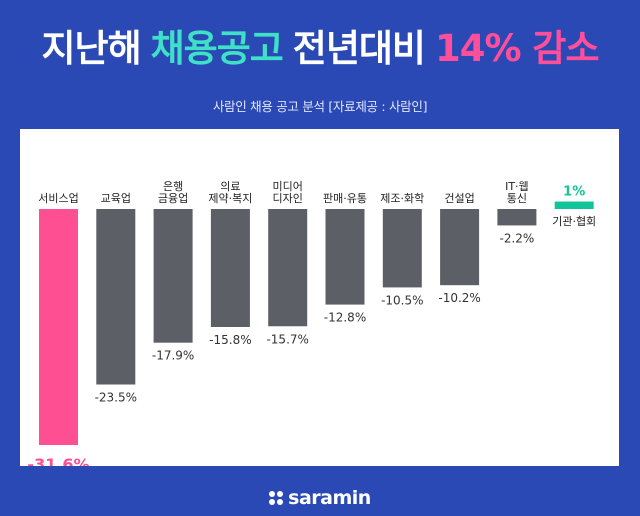 This screenshot has height=516, width=640. What do you see at coordinates (58, 460) in the screenshot?
I see `value-label-0: -31.6%` at bounding box center [58, 460].